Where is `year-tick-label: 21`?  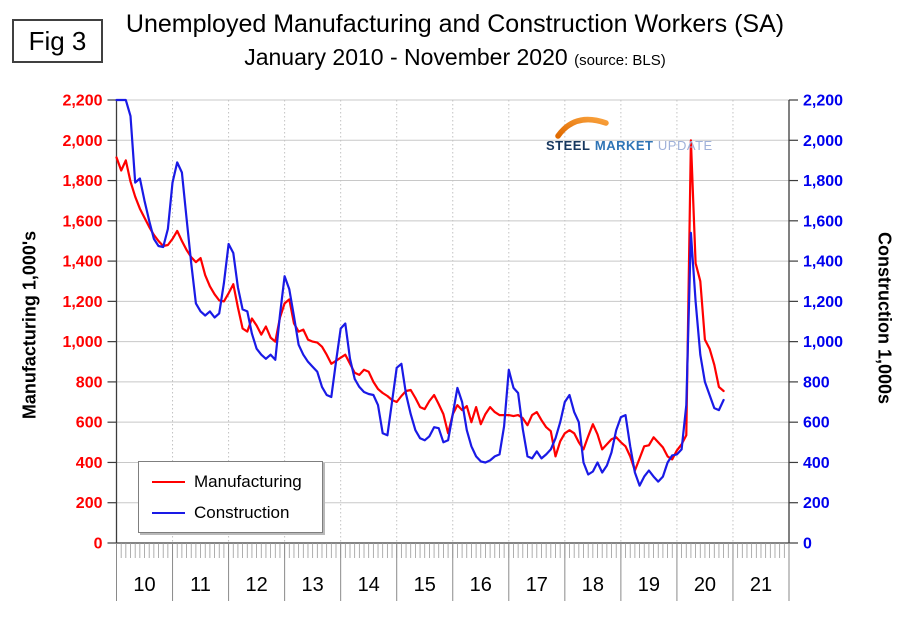 year-tick-label: 21 is located at coordinates (761, 585).